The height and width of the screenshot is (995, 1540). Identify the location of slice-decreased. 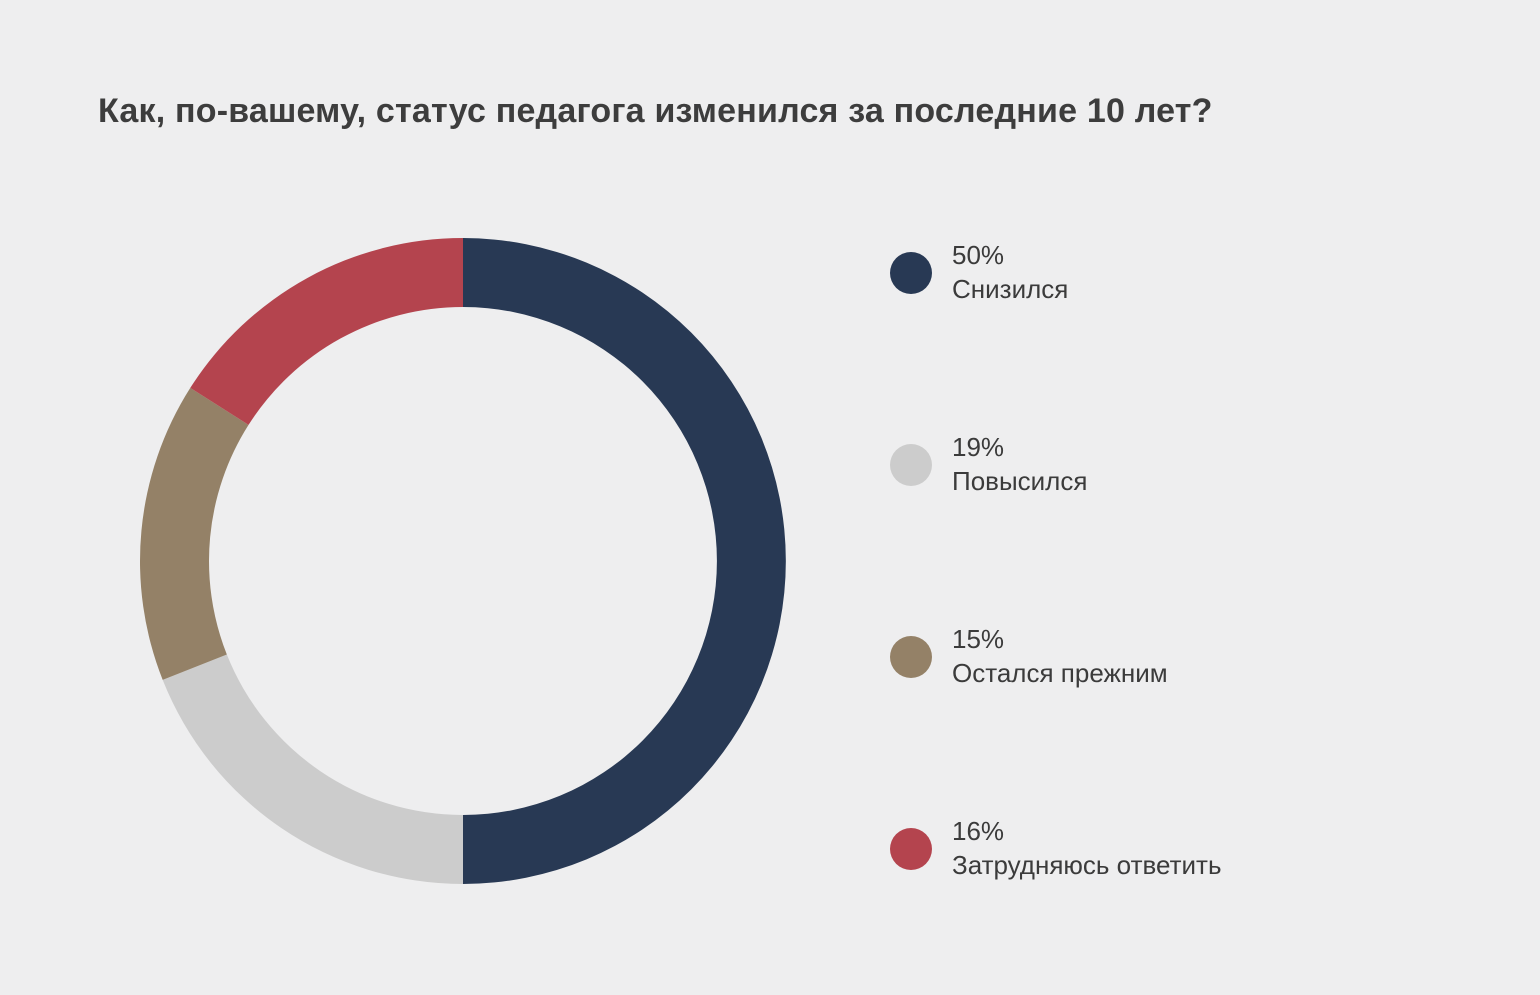
(624, 561).